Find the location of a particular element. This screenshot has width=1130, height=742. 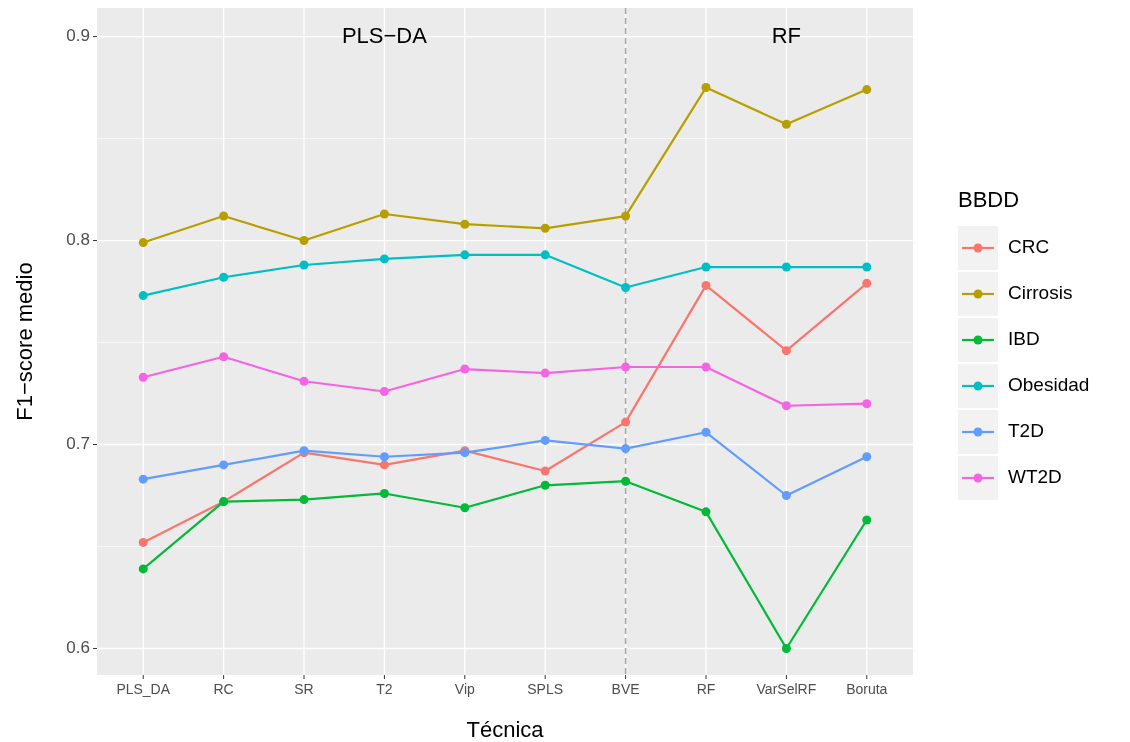

x-axis-title: Técnica is located at coordinates (505, 729).